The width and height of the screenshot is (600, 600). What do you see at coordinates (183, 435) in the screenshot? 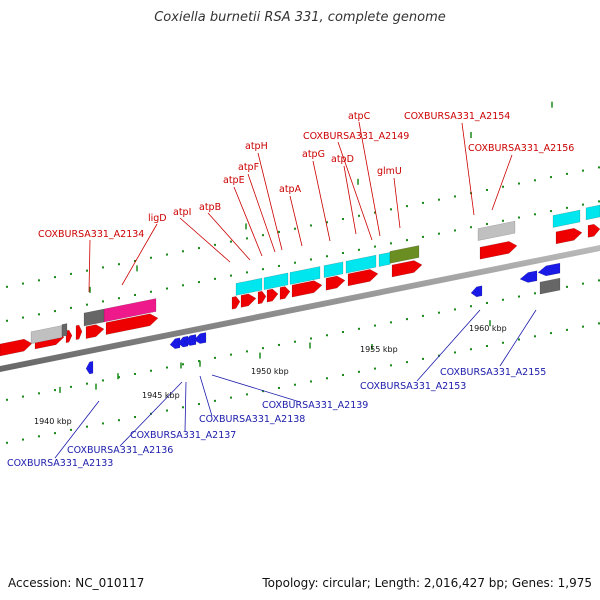
I see `gene-label-coxbursa331-a2137: COXBURSA331_A2137` at bounding box center [183, 435].